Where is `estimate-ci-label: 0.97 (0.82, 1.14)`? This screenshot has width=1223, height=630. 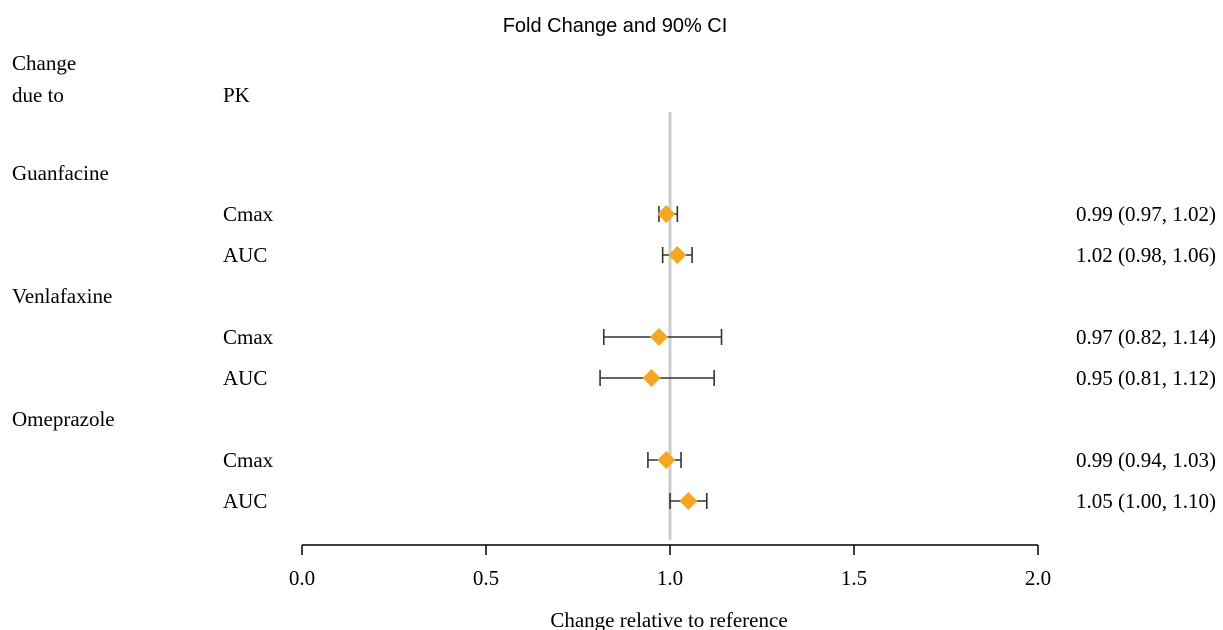
estimate-ci-label: 0.97 (0.82, 1.14) is located at coordinates (1146, 337).